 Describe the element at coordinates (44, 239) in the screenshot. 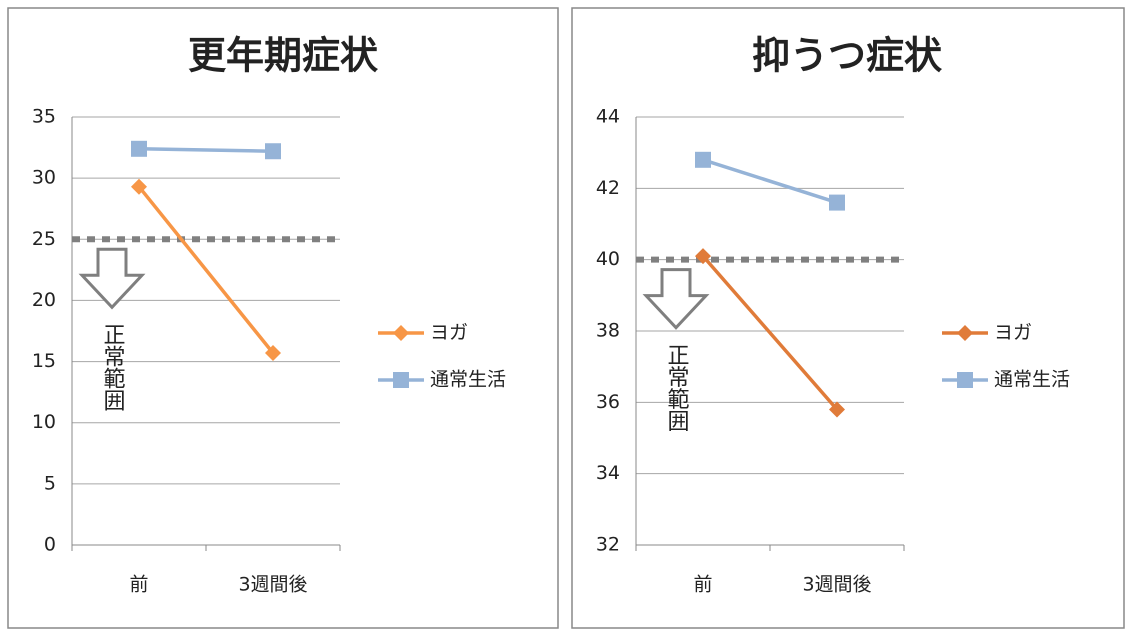

I see `y-tick-label: 25` at that location.